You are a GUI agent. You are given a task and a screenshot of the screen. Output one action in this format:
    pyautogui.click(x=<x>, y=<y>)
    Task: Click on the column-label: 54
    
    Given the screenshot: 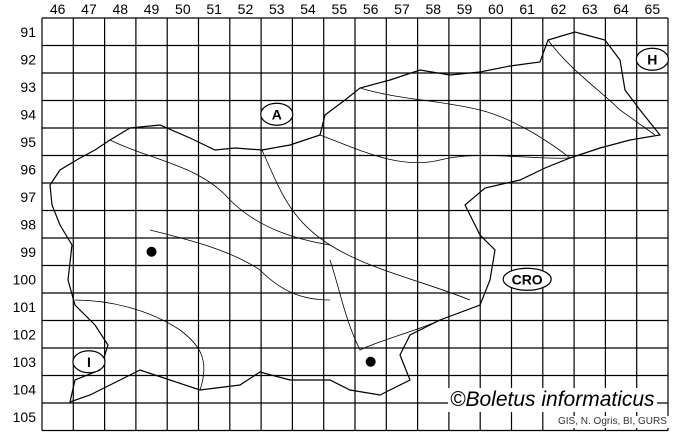 What is the action you would take?
    pyautogui.click(x=308, y=9)
    